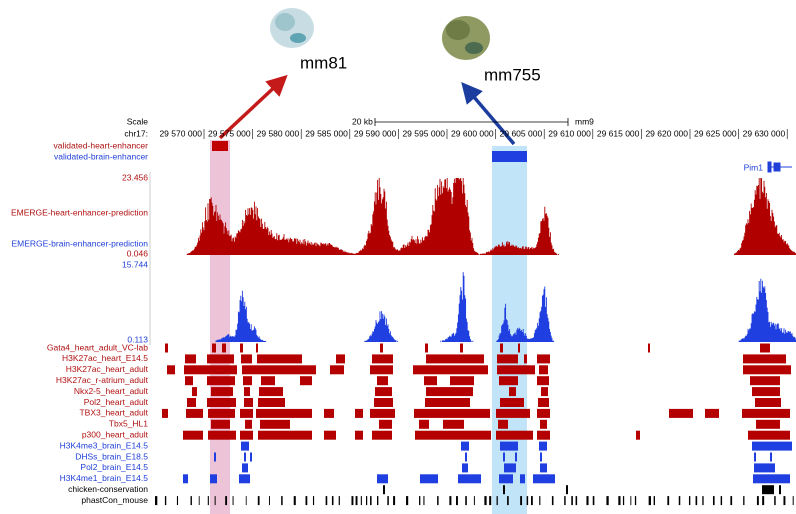 This screenshot has width=796, height=514. What do you see at coordinates (137, 339) in the screenshot?
I see `signal-min: 0.113` at bounding box center [137, 339].